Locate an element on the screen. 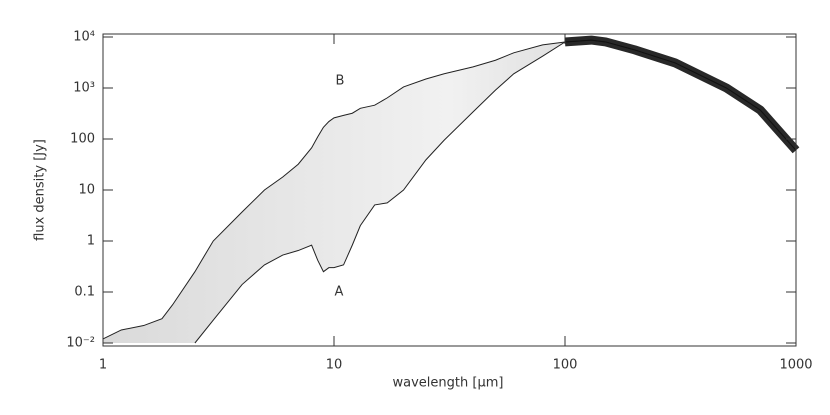  annotation: A is located at coordinates (339, 292).